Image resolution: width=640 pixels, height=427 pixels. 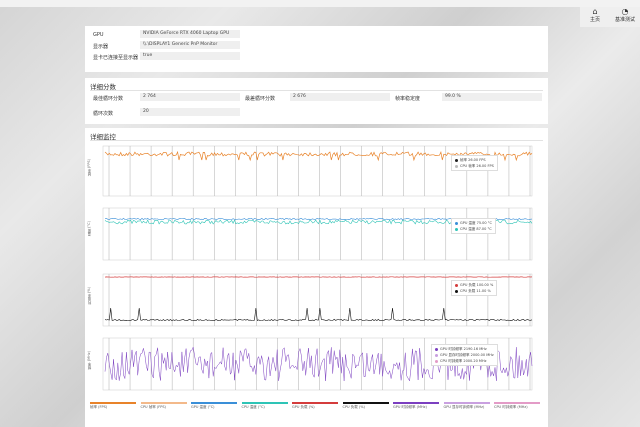 I want to click on display-label: 显示器, so click(x=101, y=47).